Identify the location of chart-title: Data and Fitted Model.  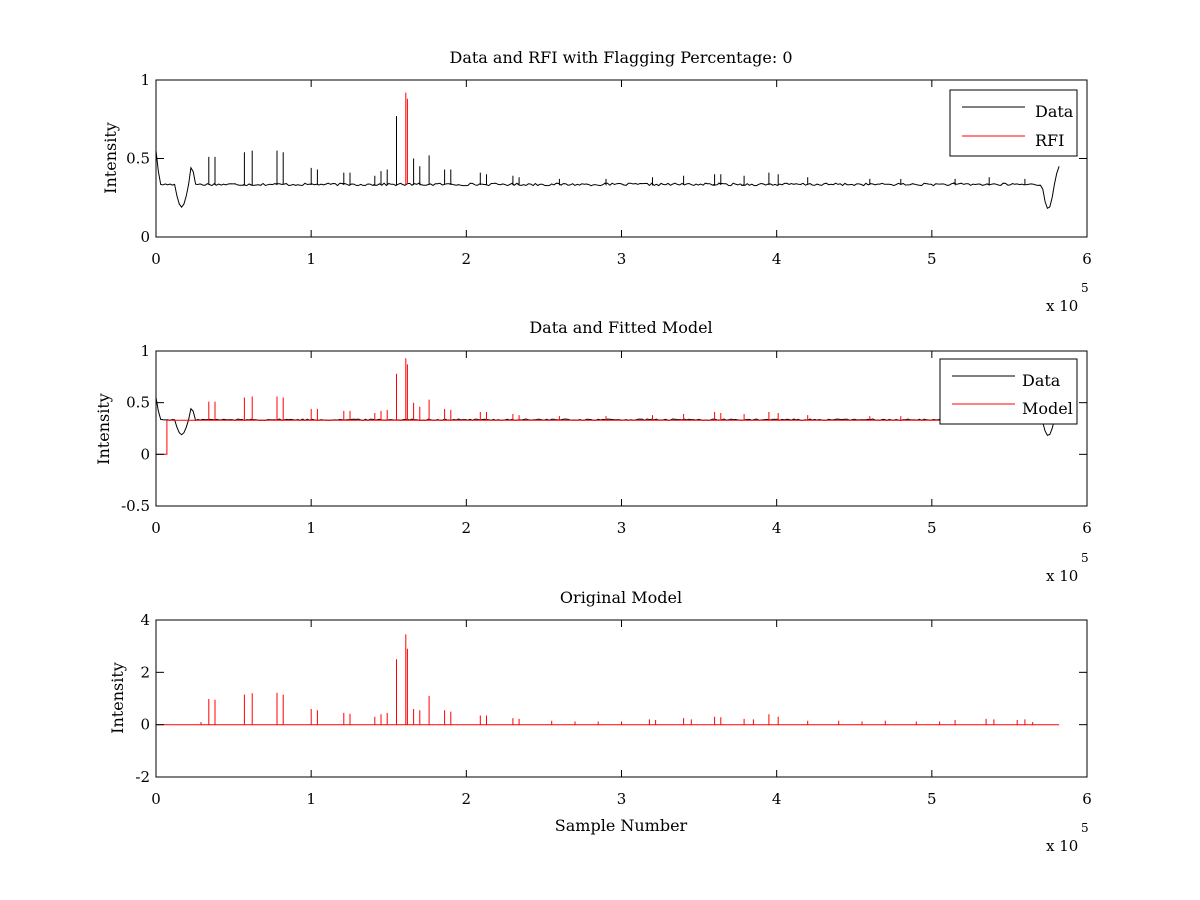
(620, 327).